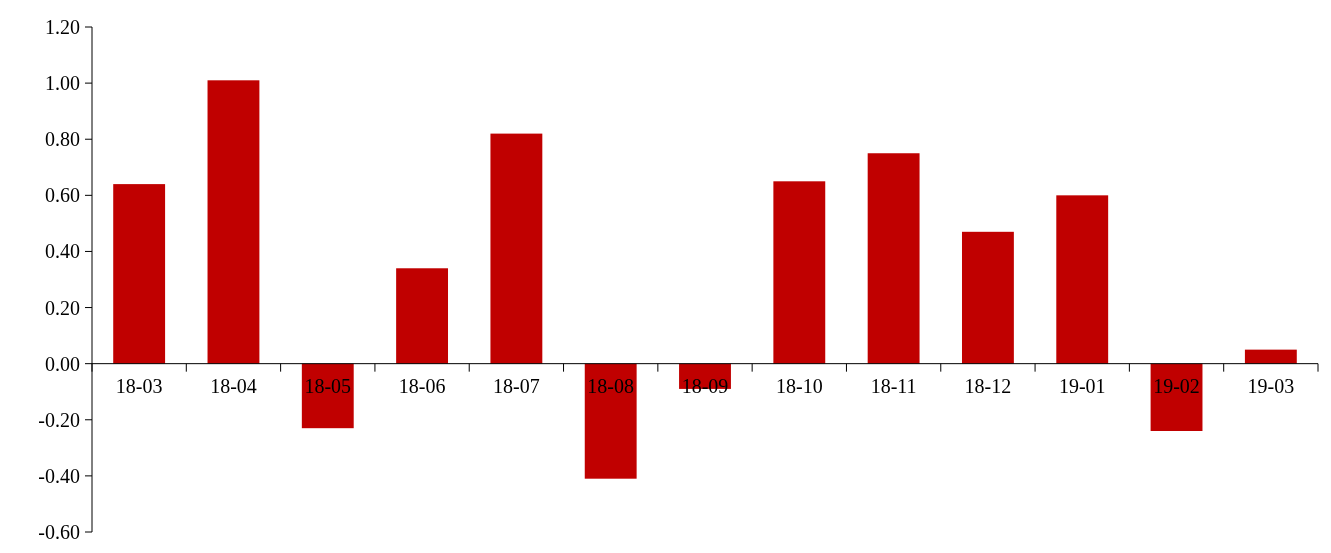  What do you see at coordinates (62, 251) in the screenshot?
I see `y-tick-label: 0.40` at bounding box center [62, 251].